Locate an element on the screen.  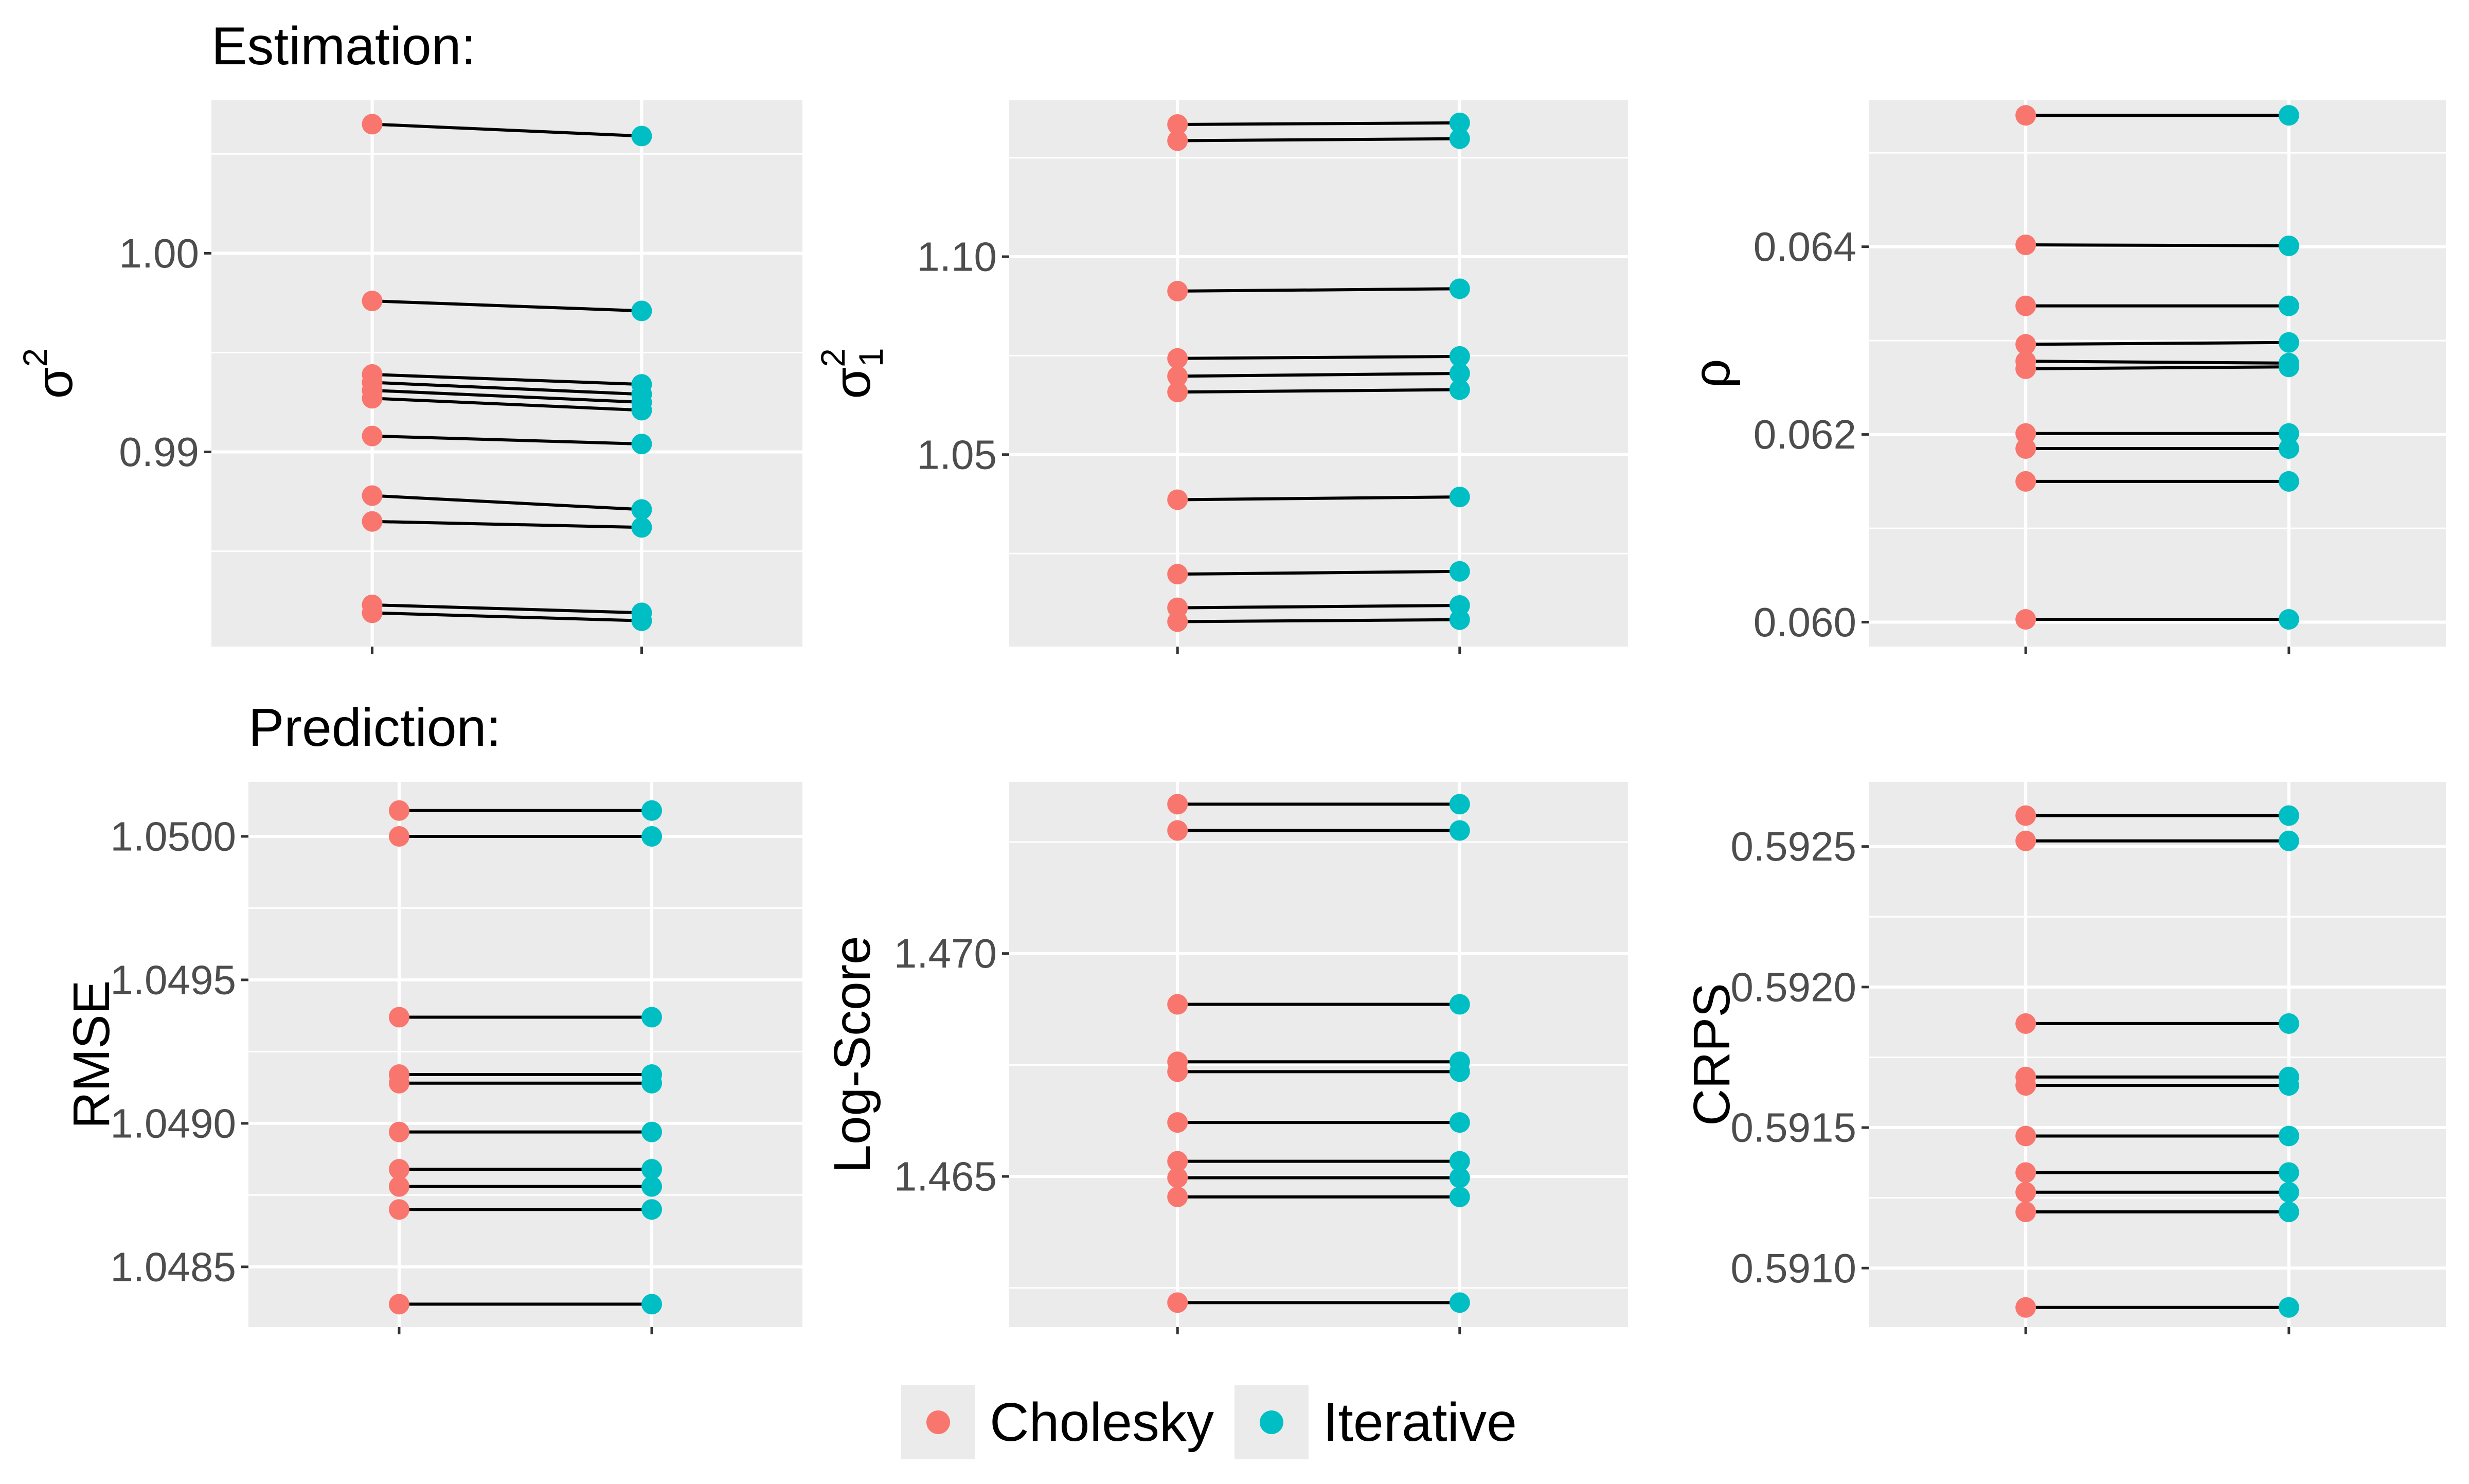
sigma2-y-axis-label-base: σ is located at coordinates (54, 383).